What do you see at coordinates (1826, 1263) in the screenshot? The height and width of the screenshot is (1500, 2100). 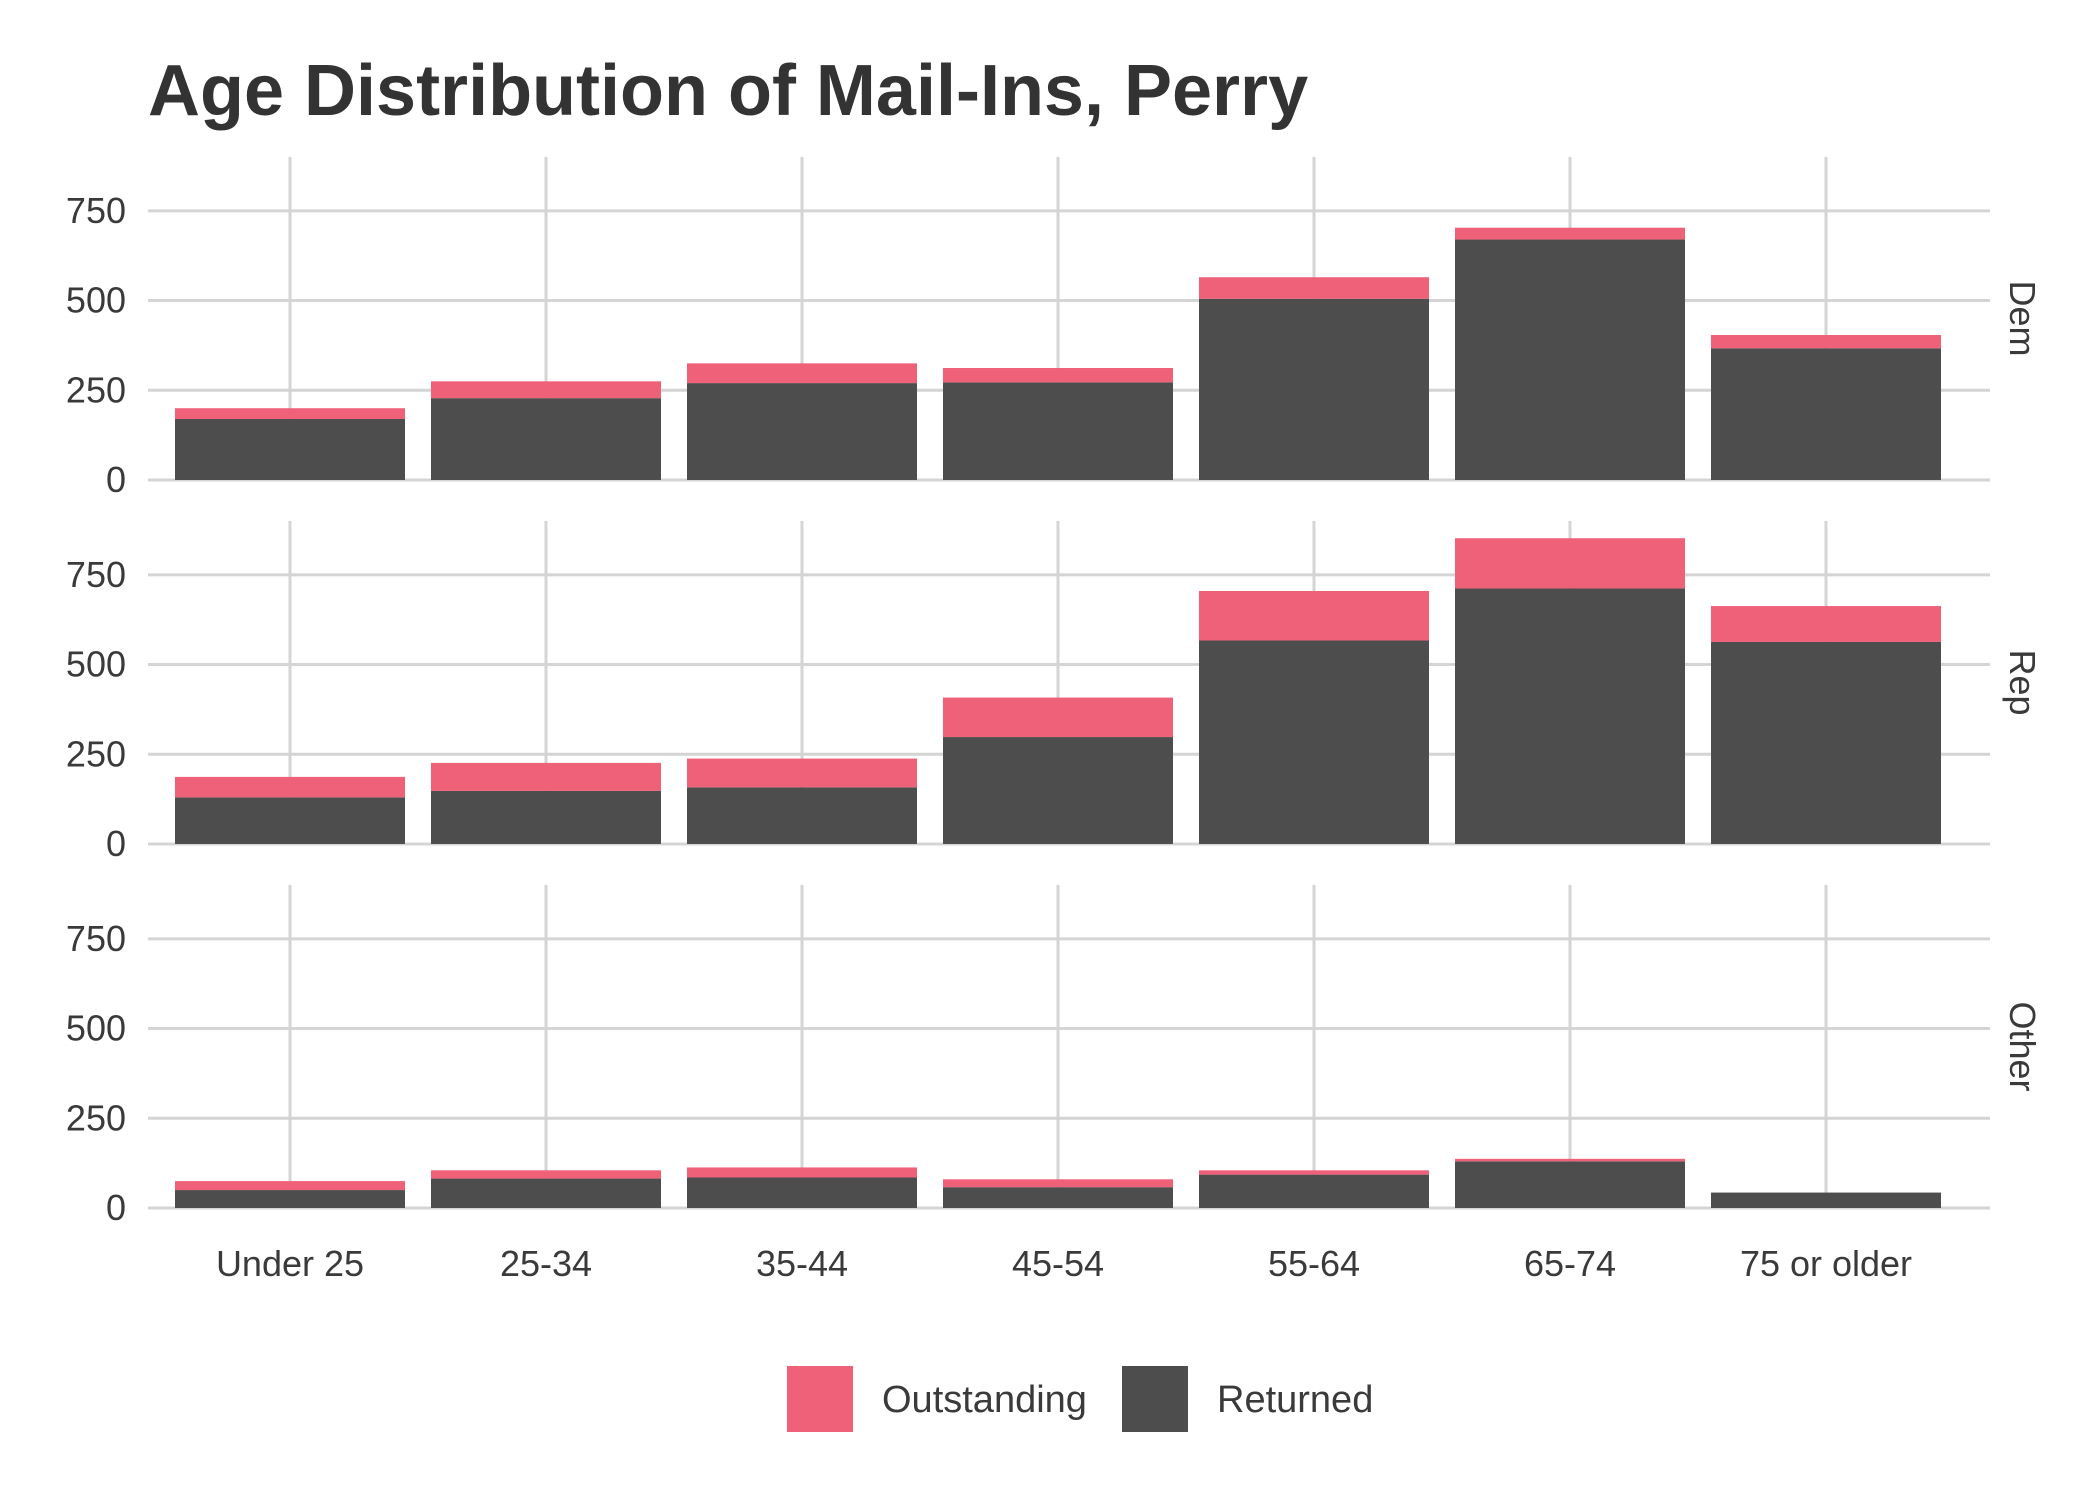 I see `x-tick-label: 75 or older` at bounding box center [1826, 1263].